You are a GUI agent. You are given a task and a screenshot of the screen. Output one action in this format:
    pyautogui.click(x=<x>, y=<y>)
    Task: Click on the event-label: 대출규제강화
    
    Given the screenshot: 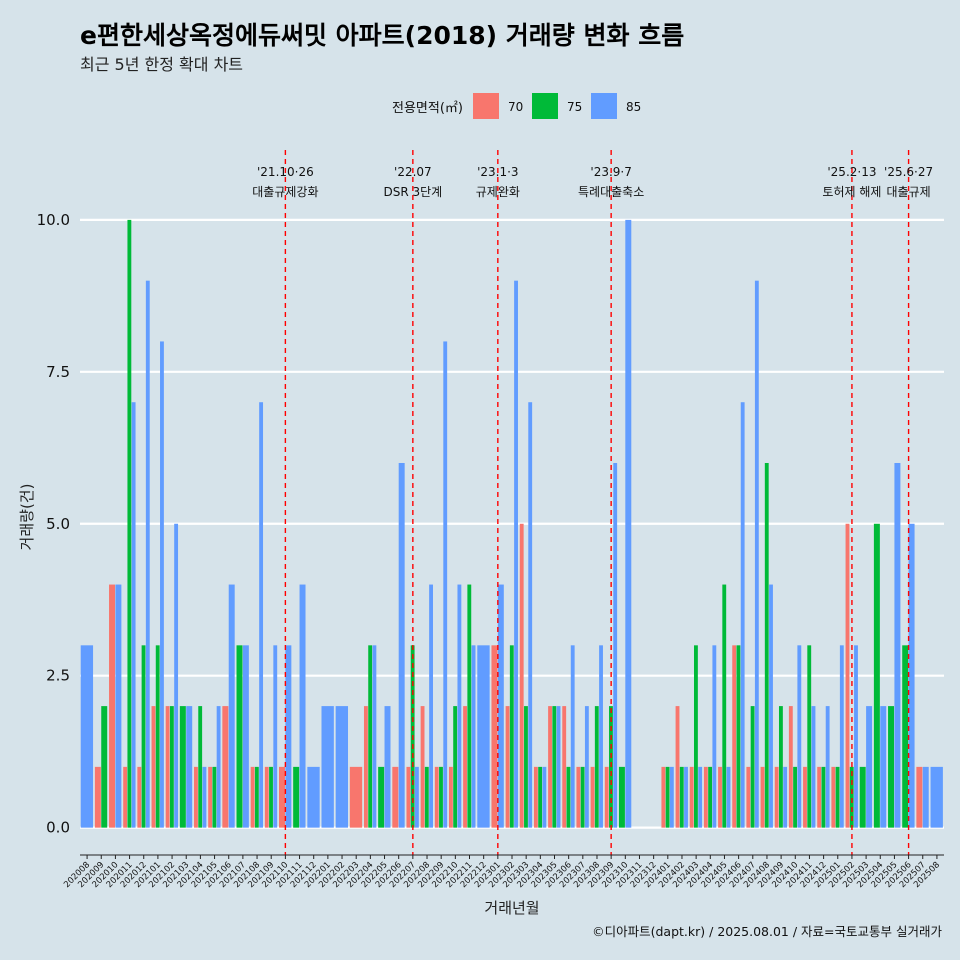 What is the action you would take?
    pyautogui.click(x=285, y=192)
    